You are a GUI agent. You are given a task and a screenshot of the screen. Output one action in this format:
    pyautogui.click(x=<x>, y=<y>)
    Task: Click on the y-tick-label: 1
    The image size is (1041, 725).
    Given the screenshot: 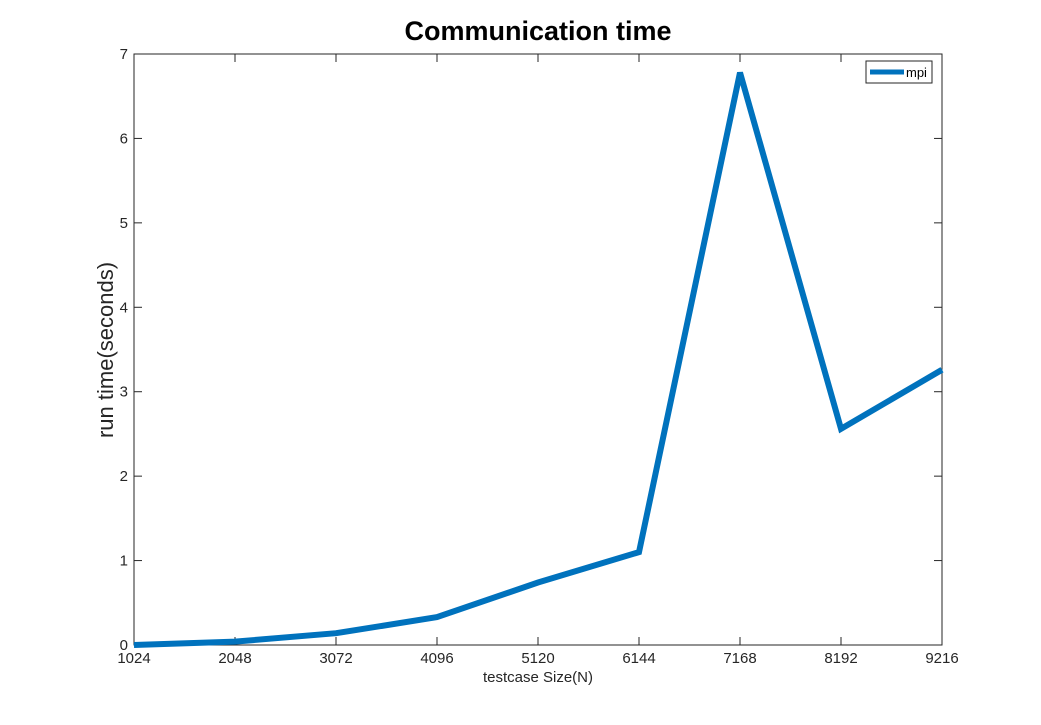 What is the action you would take?
    pyautogui.click(x=124, y=561)
    